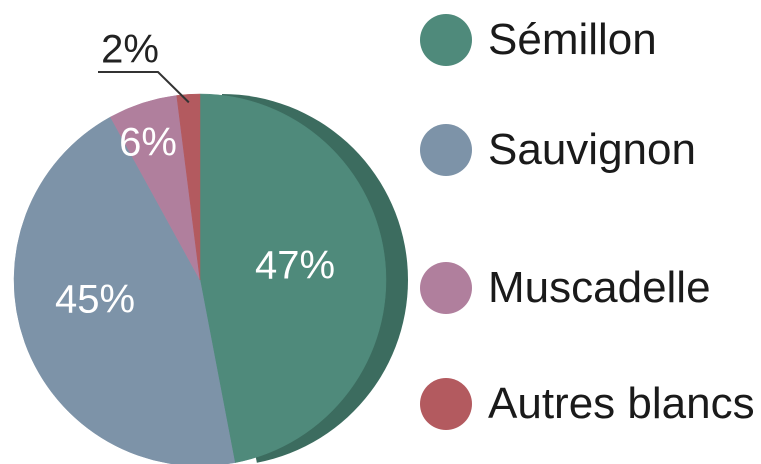 This screenshot has width=761, height=464. Describe the element at coordinates (592, 149) in the screenshot. I see `legend-label: Sauvignon` at that location.